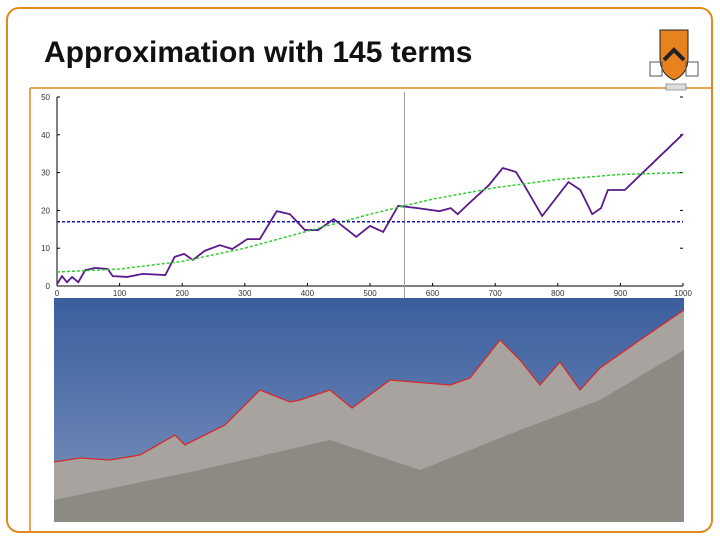 The height and width of the screenshot is (540, 720). I want to click on x-tick-label: 0, so click(57, 293).